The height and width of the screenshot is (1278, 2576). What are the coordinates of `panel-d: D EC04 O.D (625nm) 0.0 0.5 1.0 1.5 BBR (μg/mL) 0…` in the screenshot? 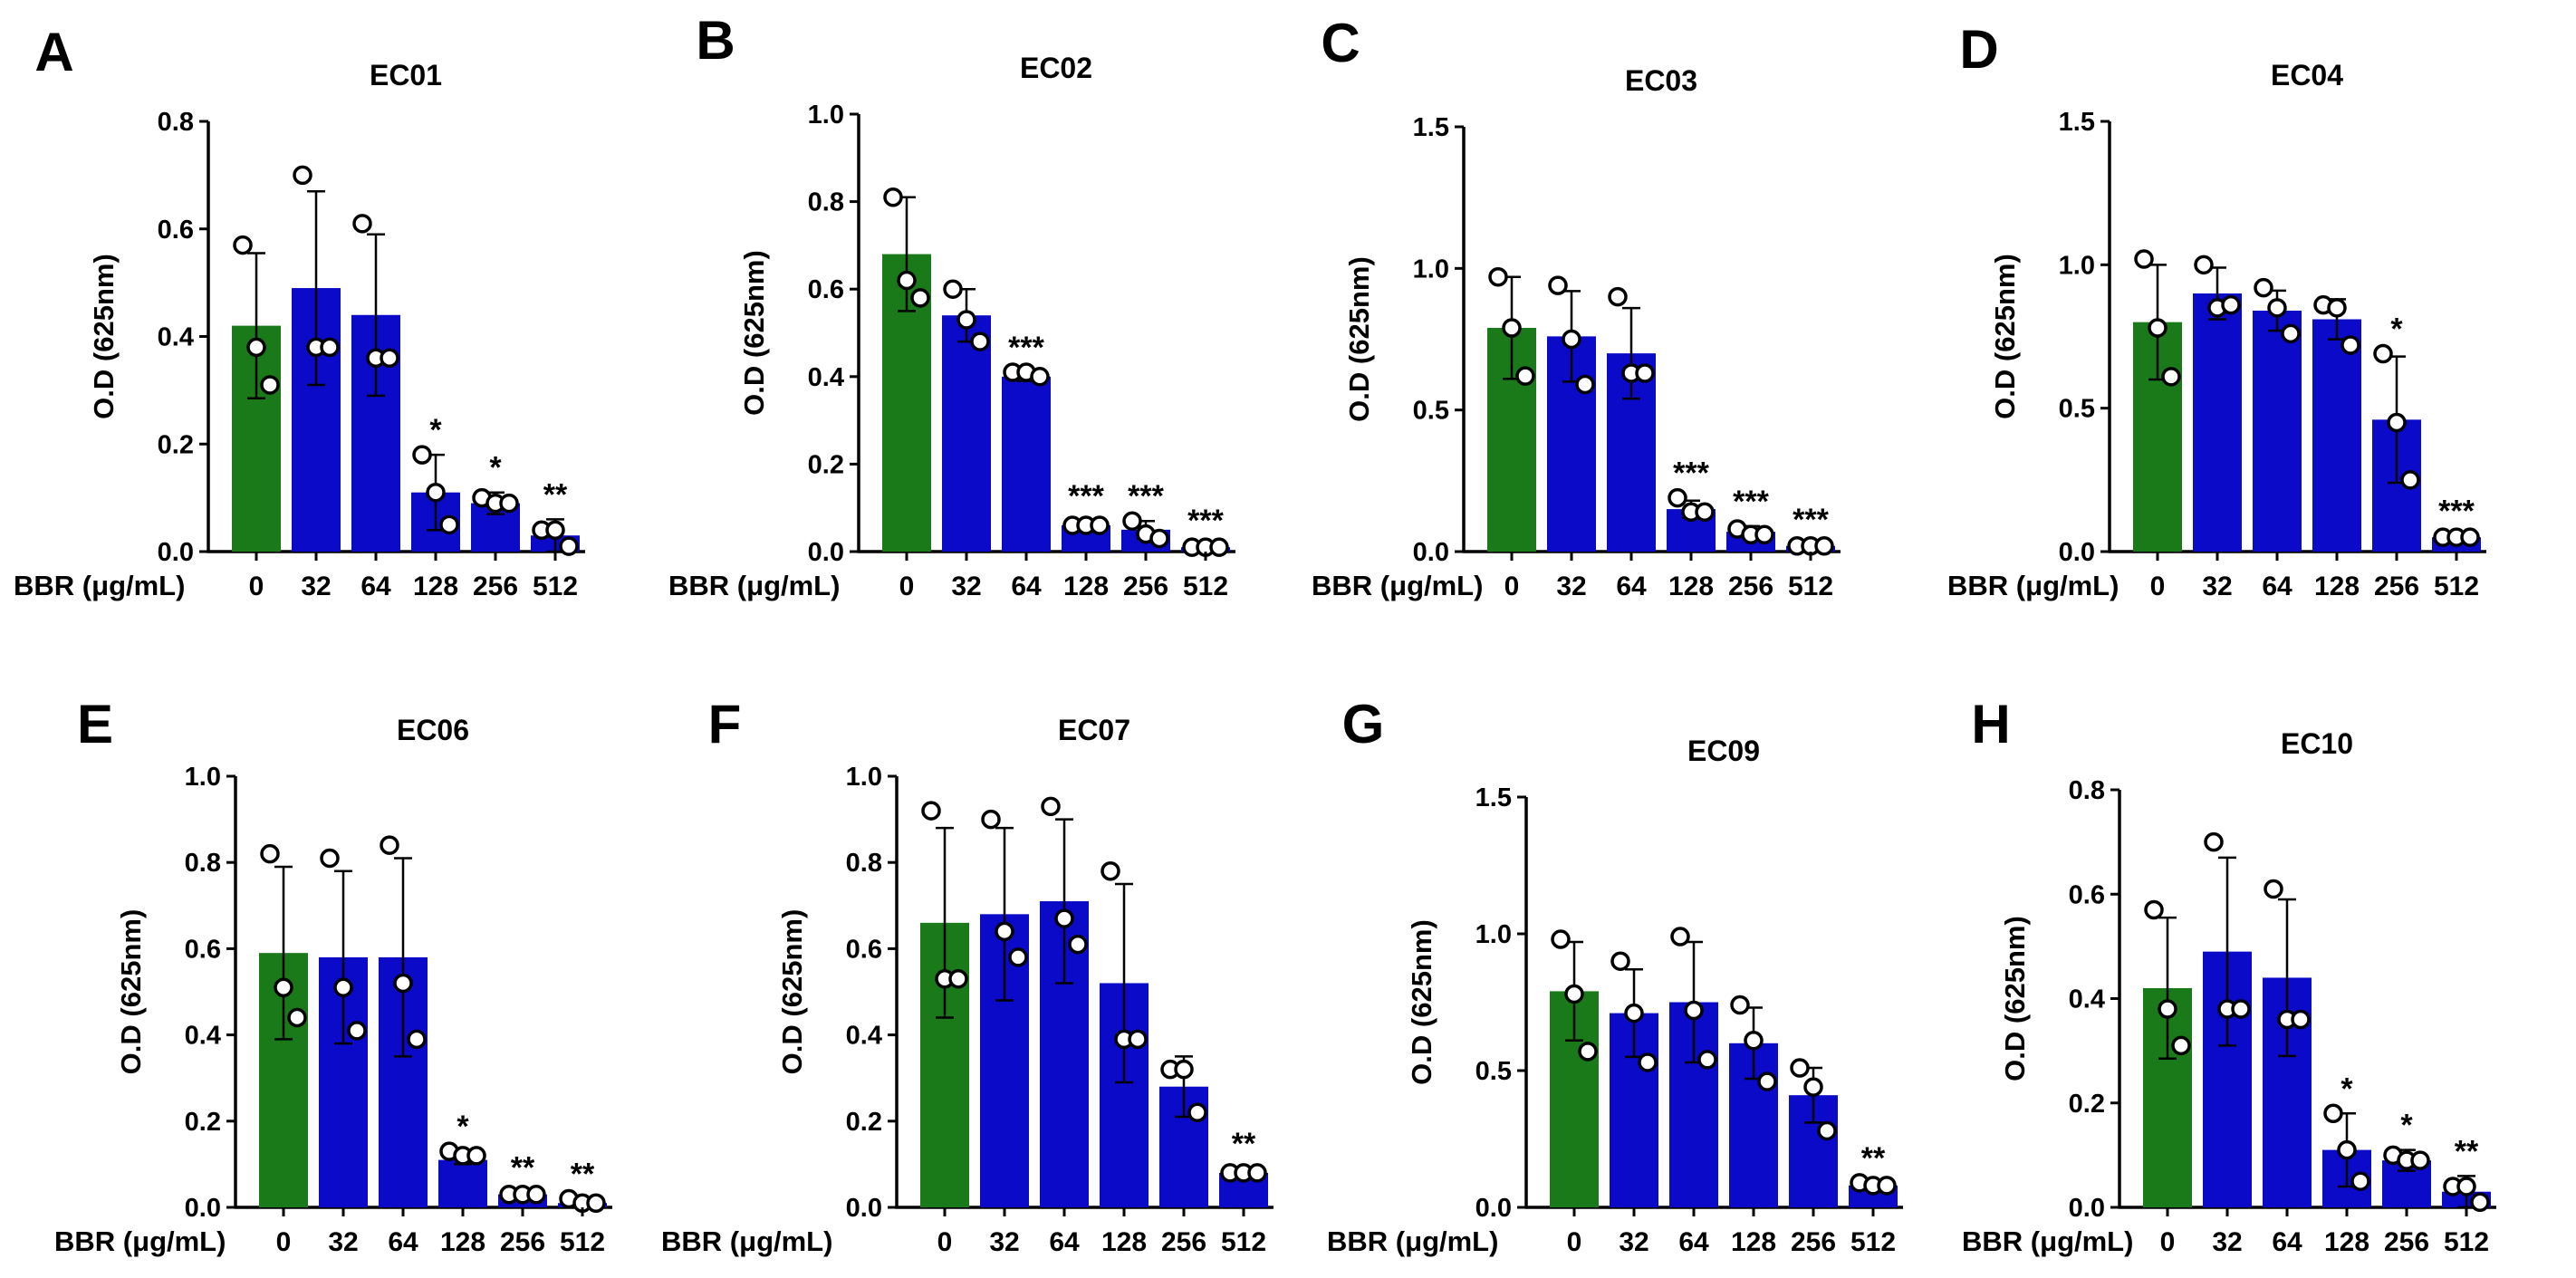 It's located at (2216, 310).